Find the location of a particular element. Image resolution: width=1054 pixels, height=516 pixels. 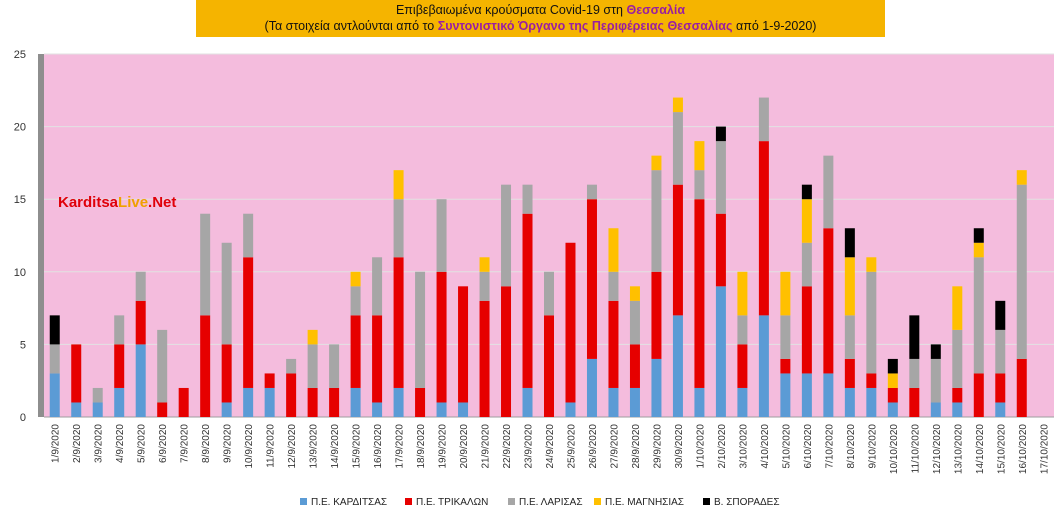

legend-label: Π.Ε. ΜΑΓΝΗΣΙΑΣ is located at coordinates (644, 502).